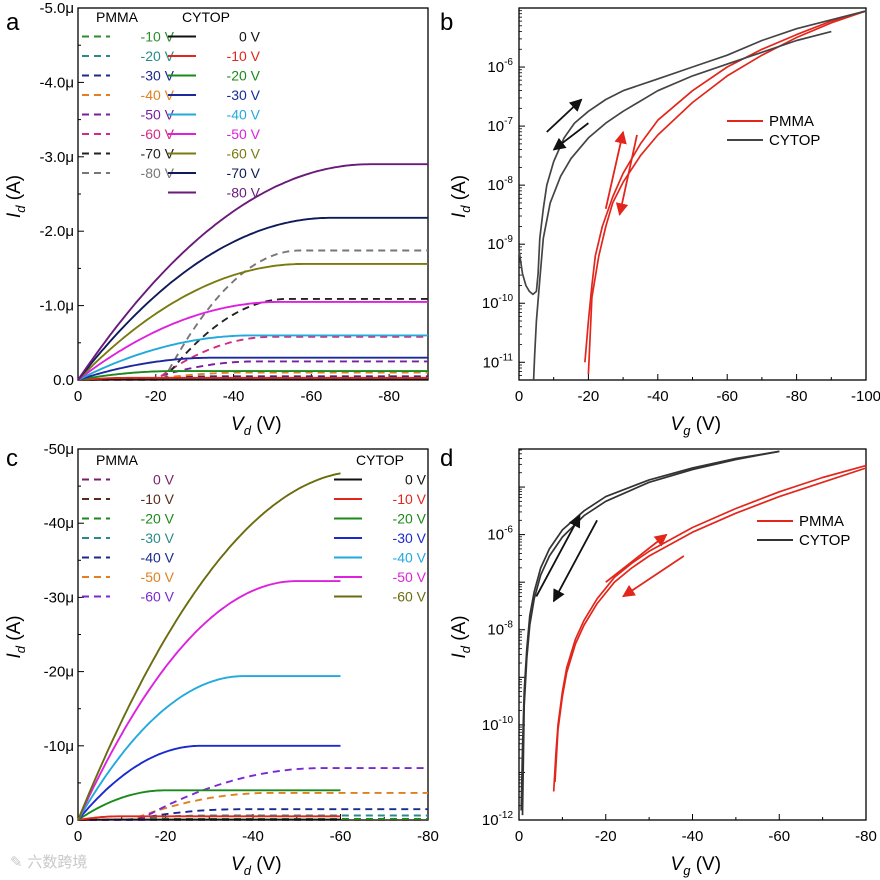 The height and width of the screenshot is (880, 880). What do you see at coordinates (57, 231) in the screenshot?
I see `y-tick-label: -2.0μ` at bounding box center [57, 231].